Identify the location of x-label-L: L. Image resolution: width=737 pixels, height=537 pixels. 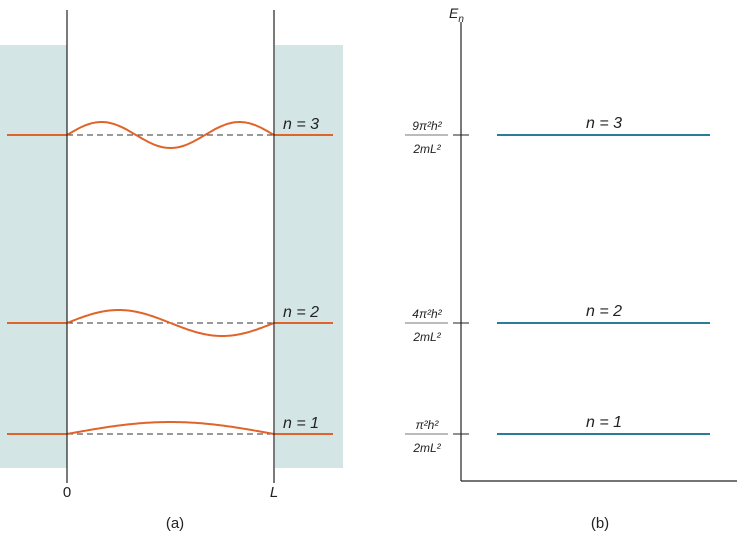
(274, 492).